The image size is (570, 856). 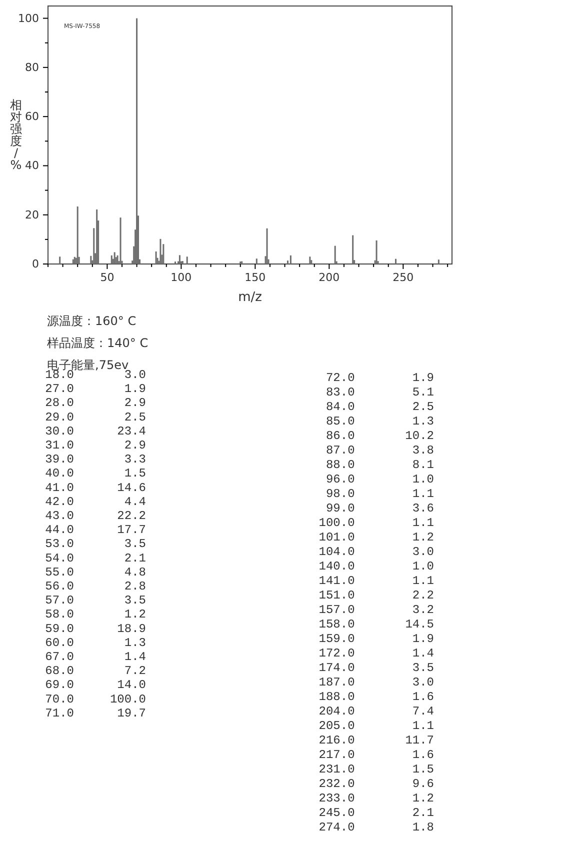 I want to click on text: 232.0 9.6, so click(x=376, y=784).